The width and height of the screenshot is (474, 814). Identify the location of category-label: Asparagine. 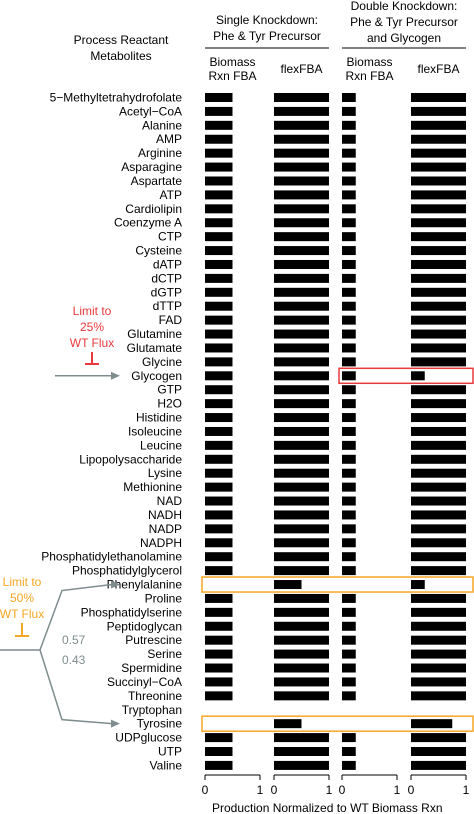
(151, 167).